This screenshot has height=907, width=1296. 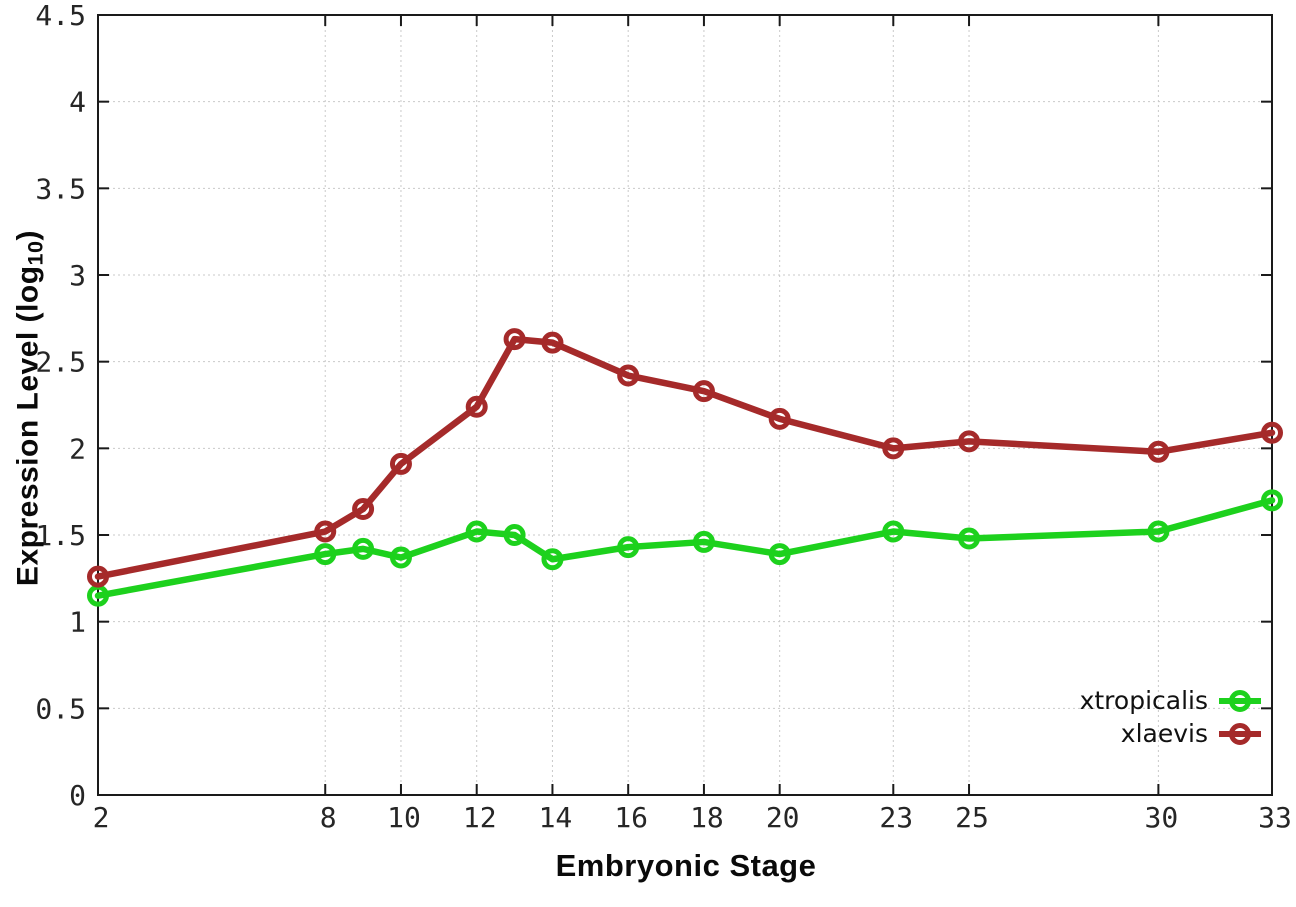 I want to click on x-tick-label: 16, so click(x=631, y=817).